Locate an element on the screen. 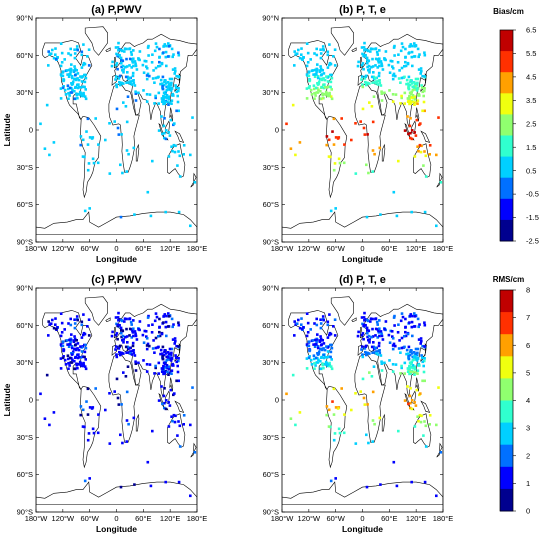 The image size is (550, 539). lon-tick-label: 60°W is located at coordinates (89, 518).